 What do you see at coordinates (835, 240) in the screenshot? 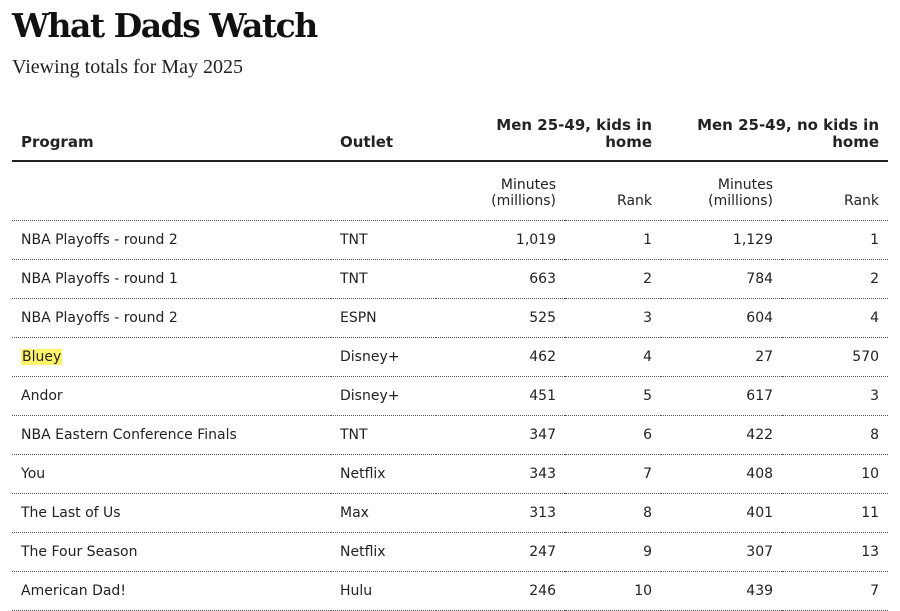
I see `cell-nokids-rank: 1` at bounding box center [835, 240].